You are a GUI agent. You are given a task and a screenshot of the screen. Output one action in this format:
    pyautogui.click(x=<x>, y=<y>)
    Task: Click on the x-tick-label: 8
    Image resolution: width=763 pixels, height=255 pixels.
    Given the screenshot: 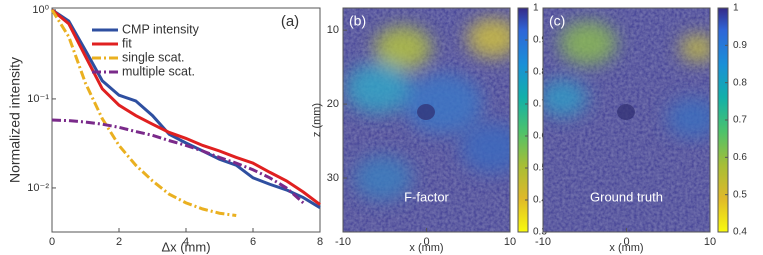 What is the action you would take?
    pyautogui.click(x=320, y=242)
    